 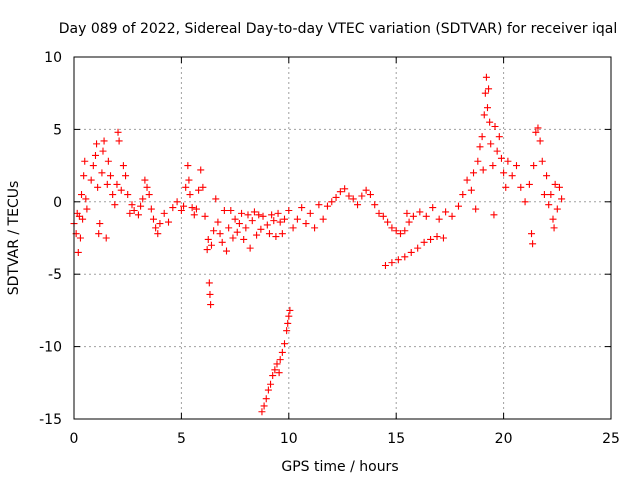 What do you see at coordinates (339, 467) in the screenshot?
I see `x-axis-label: GPS time / hours` at bounding box center [339, 467].